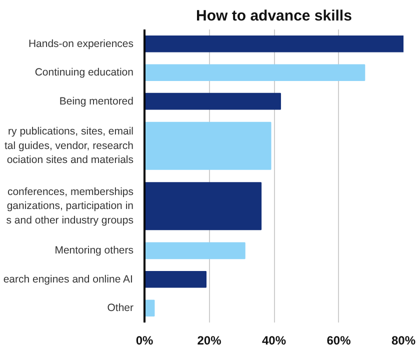 The height and width of the screenshot is (350, 419). Describe the element at coordinates (145, 341) in the screenshot. I see `x-tick-label: 0%` at that location.